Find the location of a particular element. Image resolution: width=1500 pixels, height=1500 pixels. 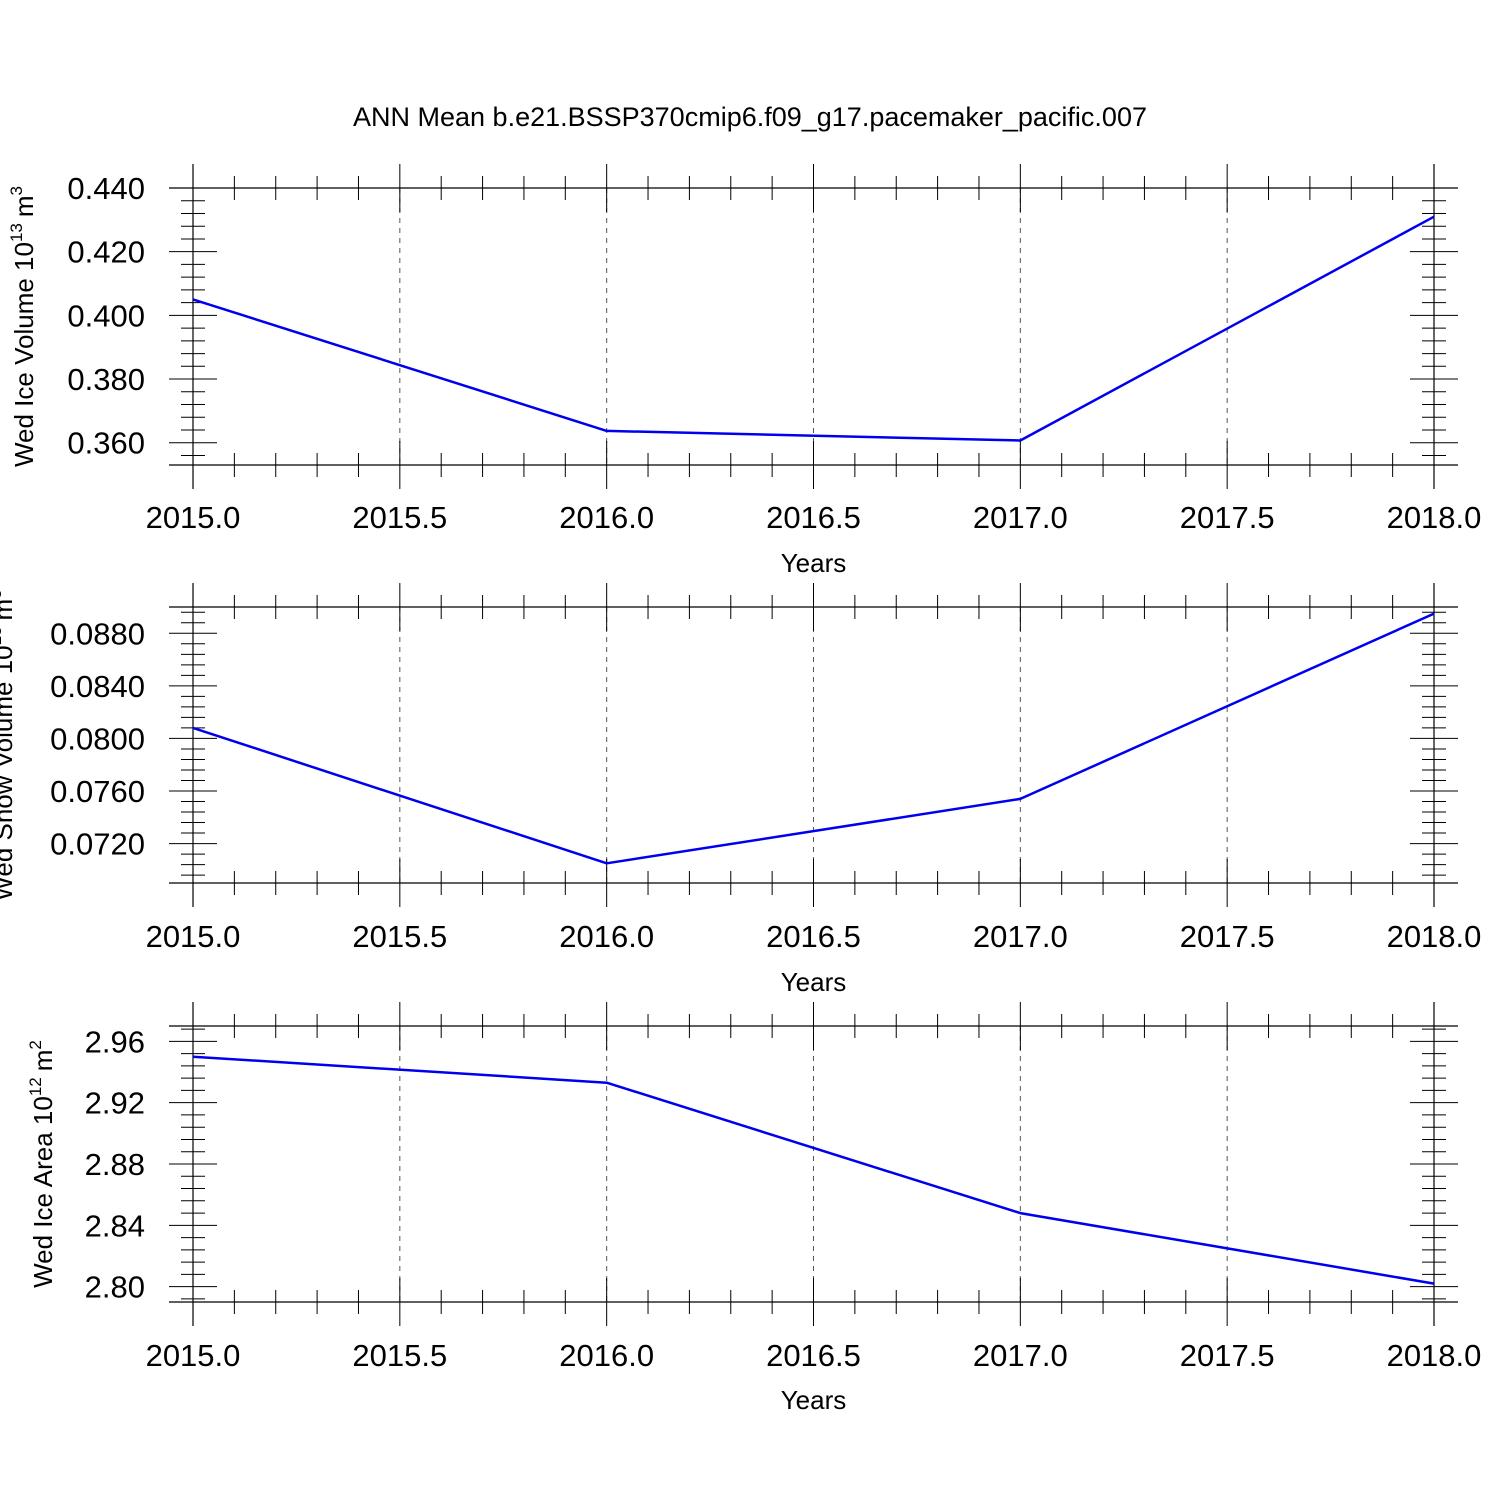

y-axis-title: Wed Ice Volume 1013 m3 is located at coordinates (23, 326).